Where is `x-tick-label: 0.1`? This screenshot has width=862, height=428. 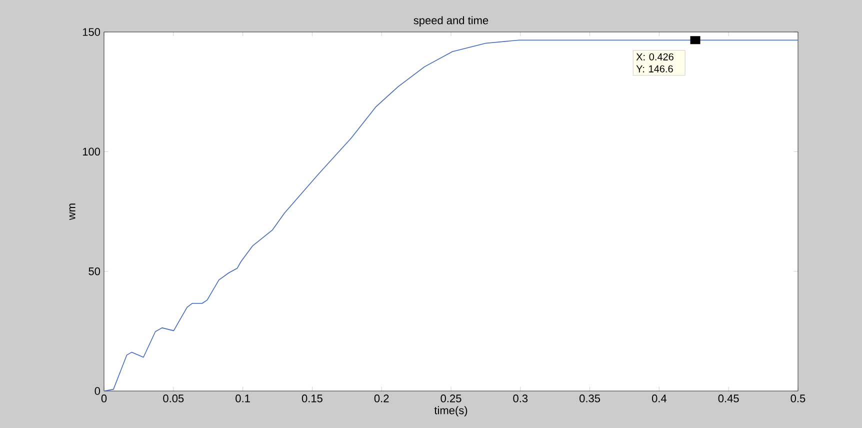
x-tick-label: 0.1 is located at coordinates (243, 398).